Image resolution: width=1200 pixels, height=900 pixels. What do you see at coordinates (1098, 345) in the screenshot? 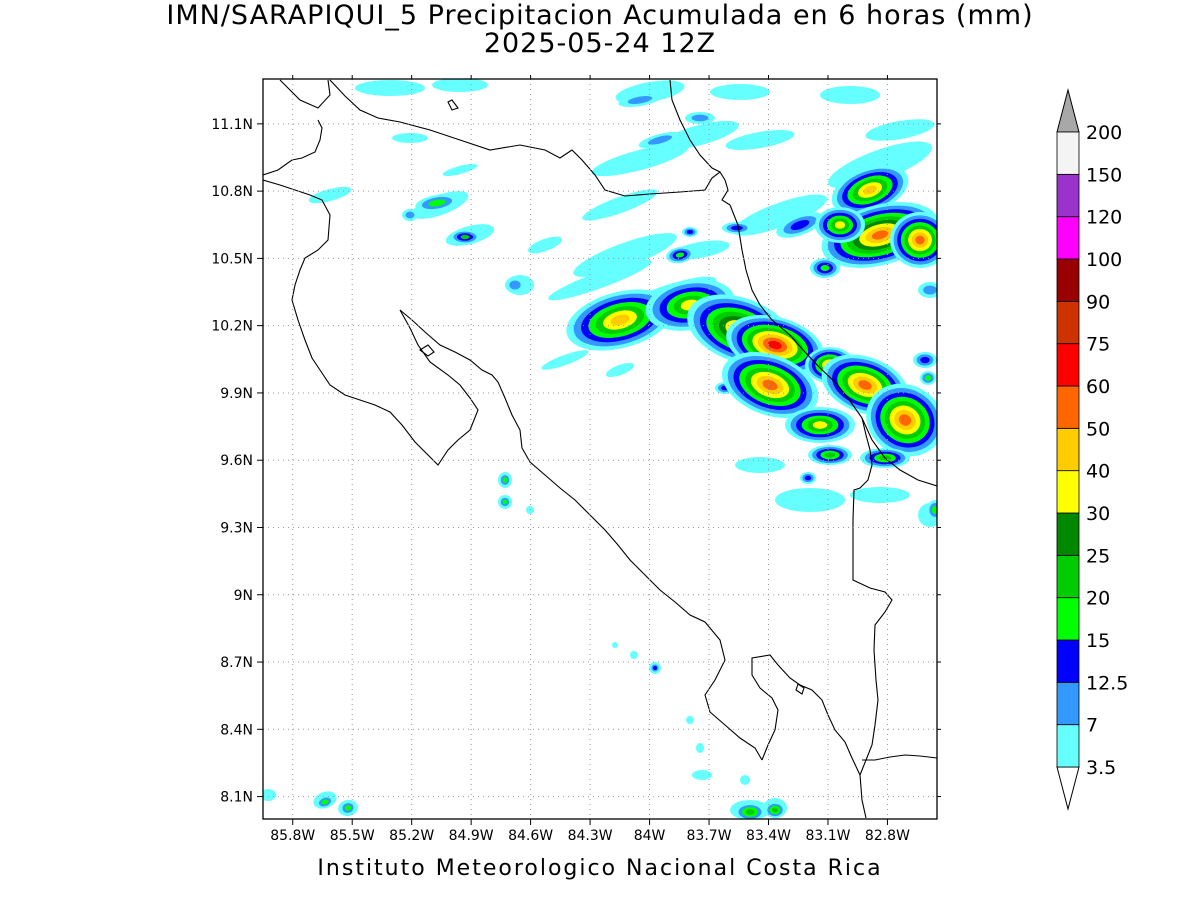
I see `colorbar-label: 75` at bounding box center [1098, 345].